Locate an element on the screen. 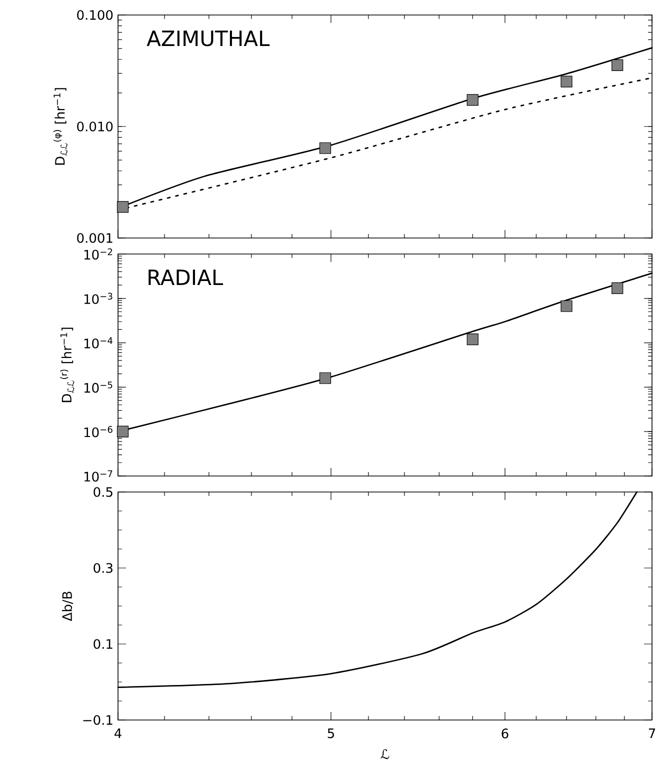  y-tick-label: 0.010 is located at coordinates (95, 127).